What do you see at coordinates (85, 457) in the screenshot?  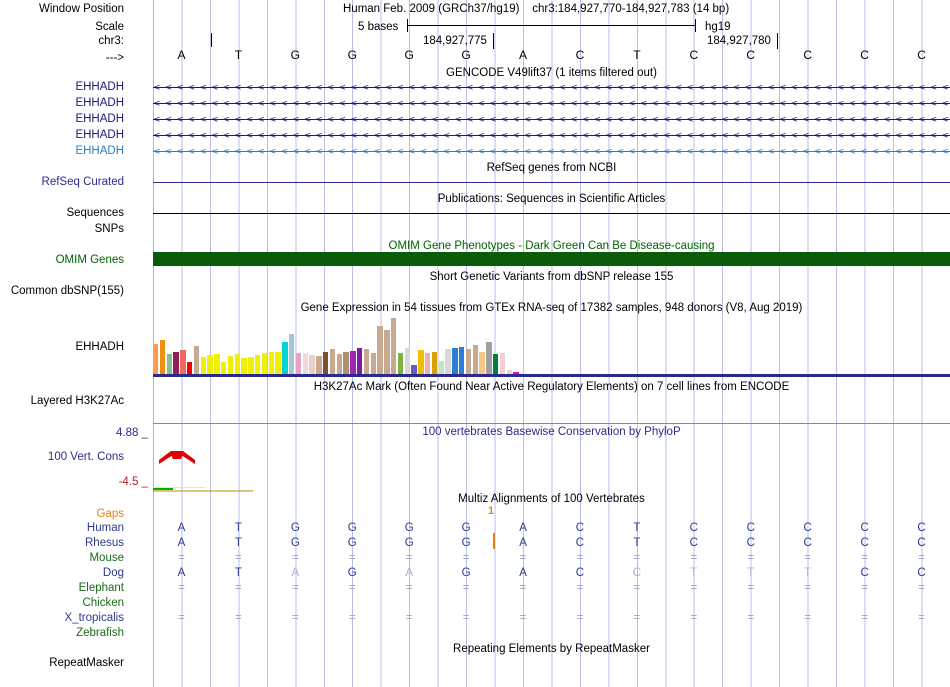 I see `conservation-label: 100 Vert. Cons` at bounding box center [85, 457].